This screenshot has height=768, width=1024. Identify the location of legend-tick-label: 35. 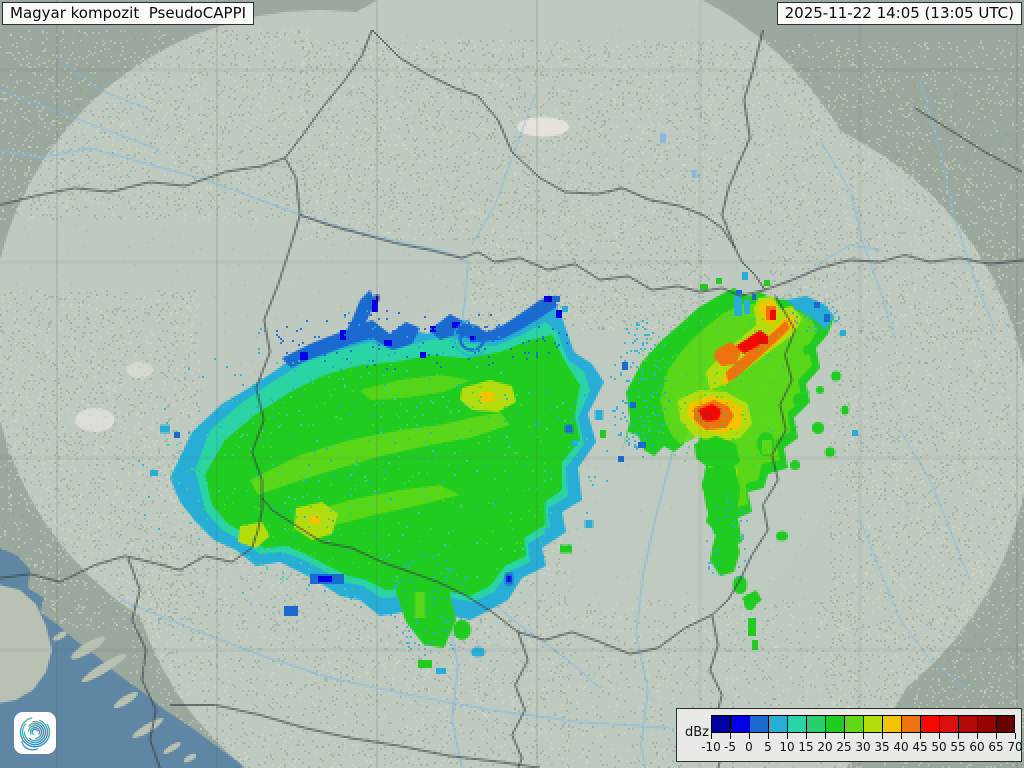
(882, 747).